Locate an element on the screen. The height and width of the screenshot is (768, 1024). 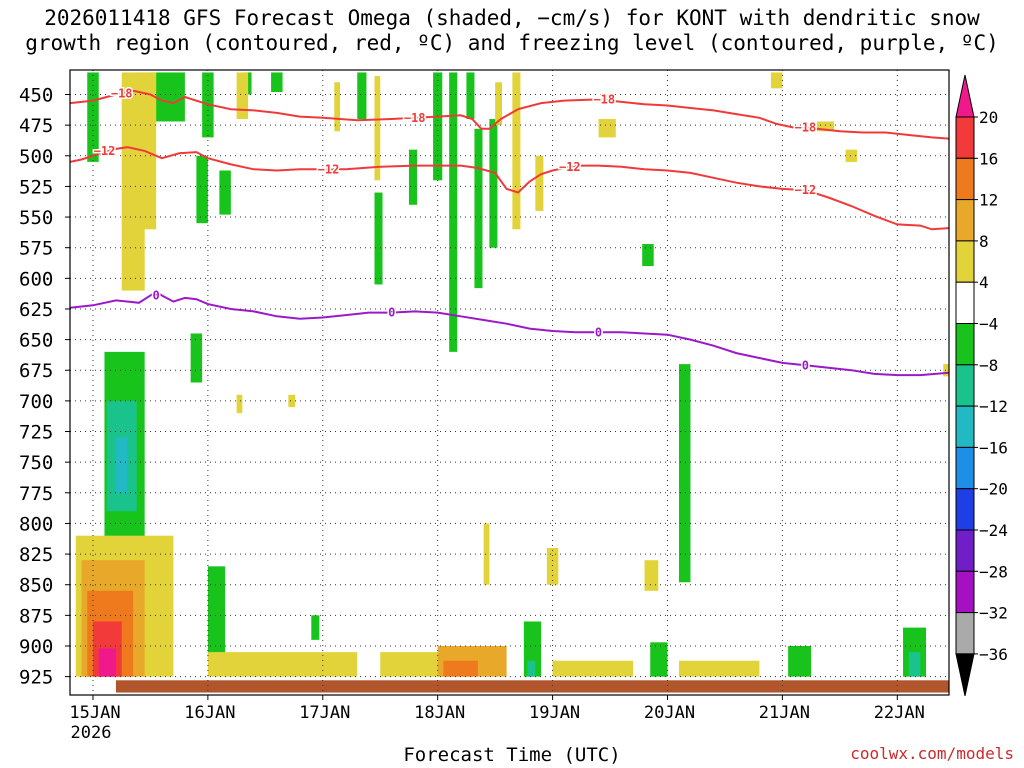
y-tick-label: 850 is located at coordinates (36, 586).